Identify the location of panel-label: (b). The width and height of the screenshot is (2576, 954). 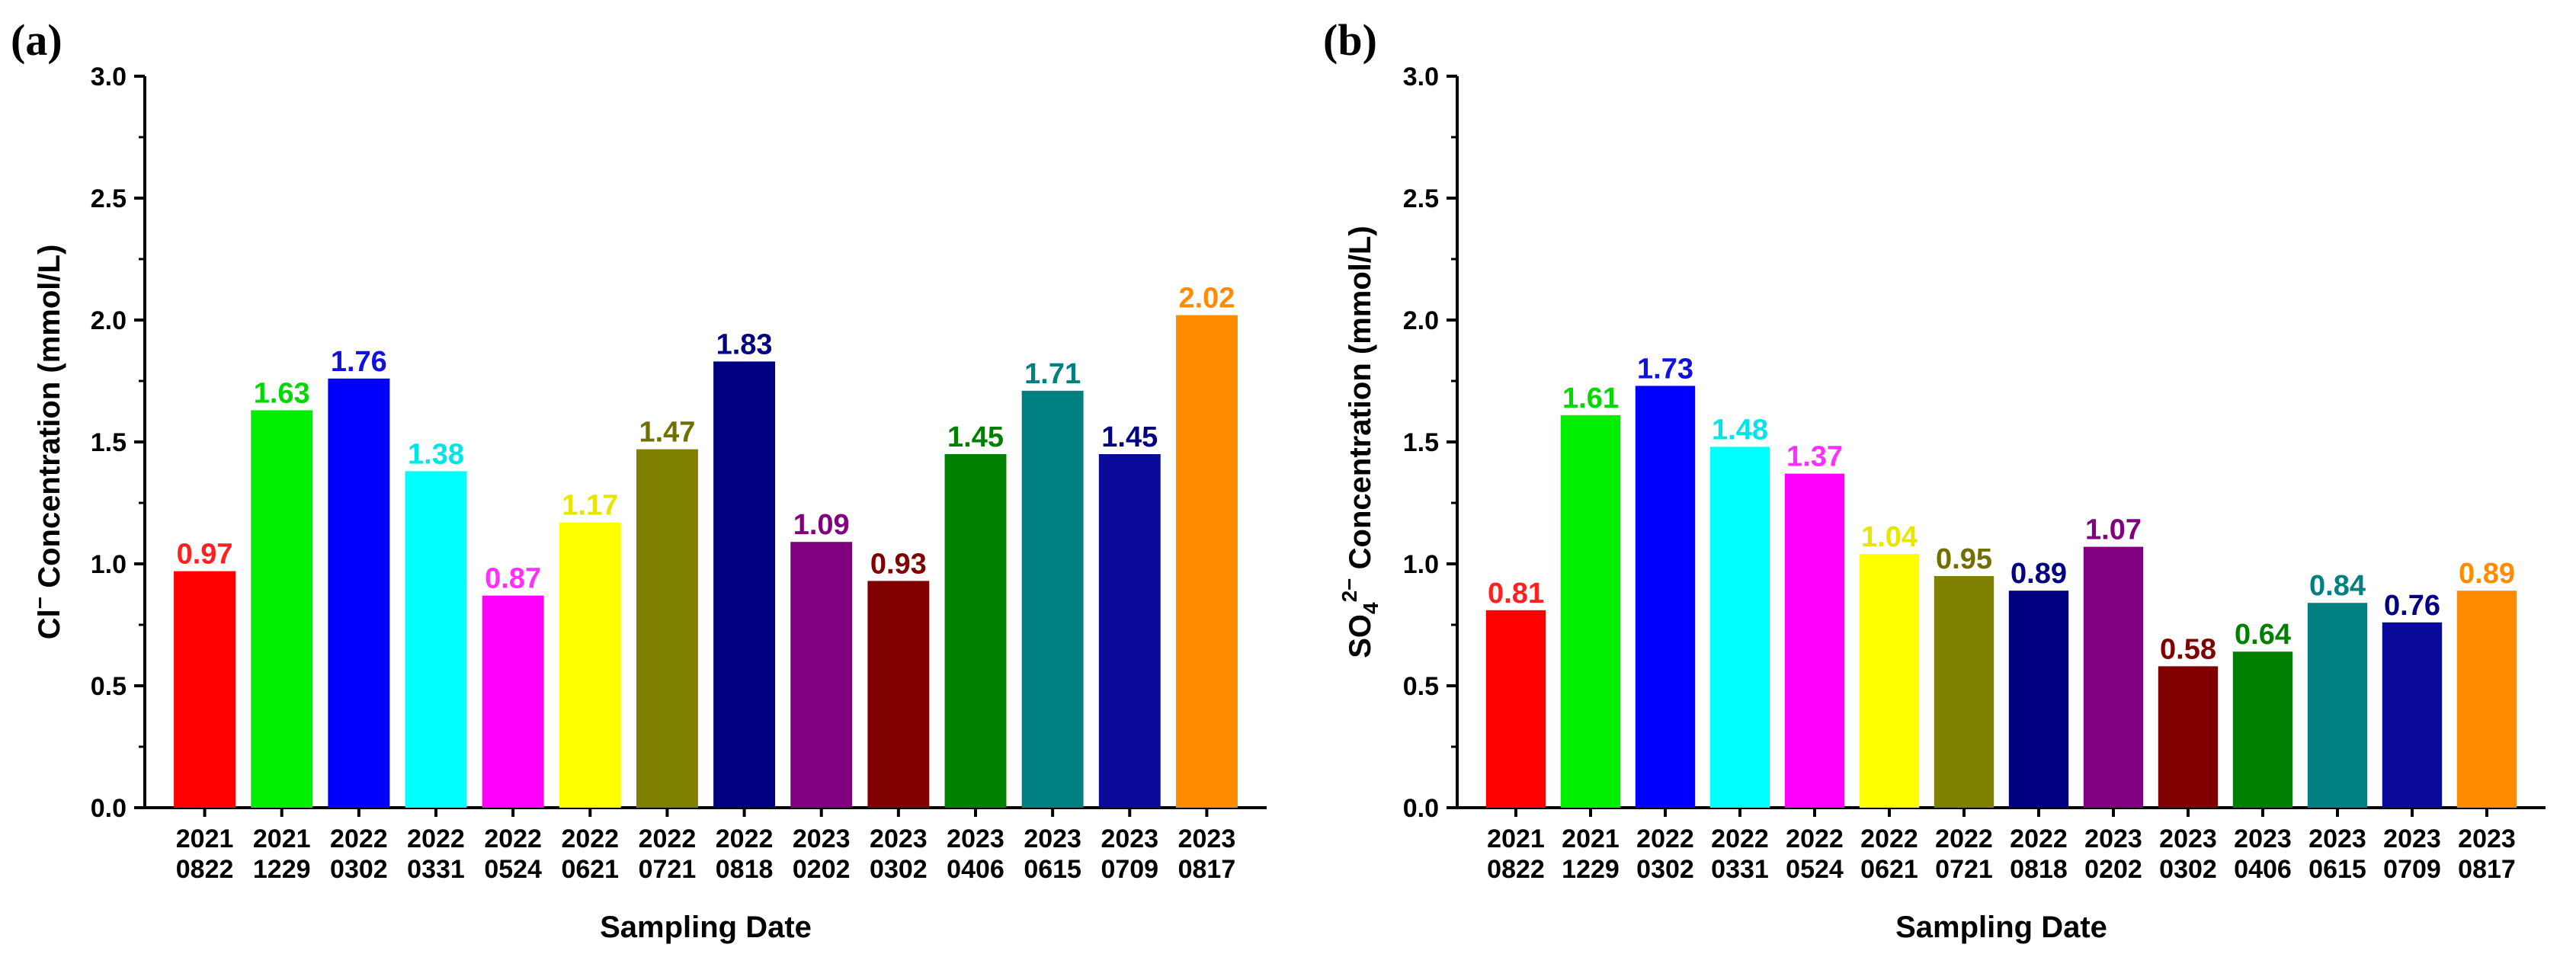
(1350, 40).